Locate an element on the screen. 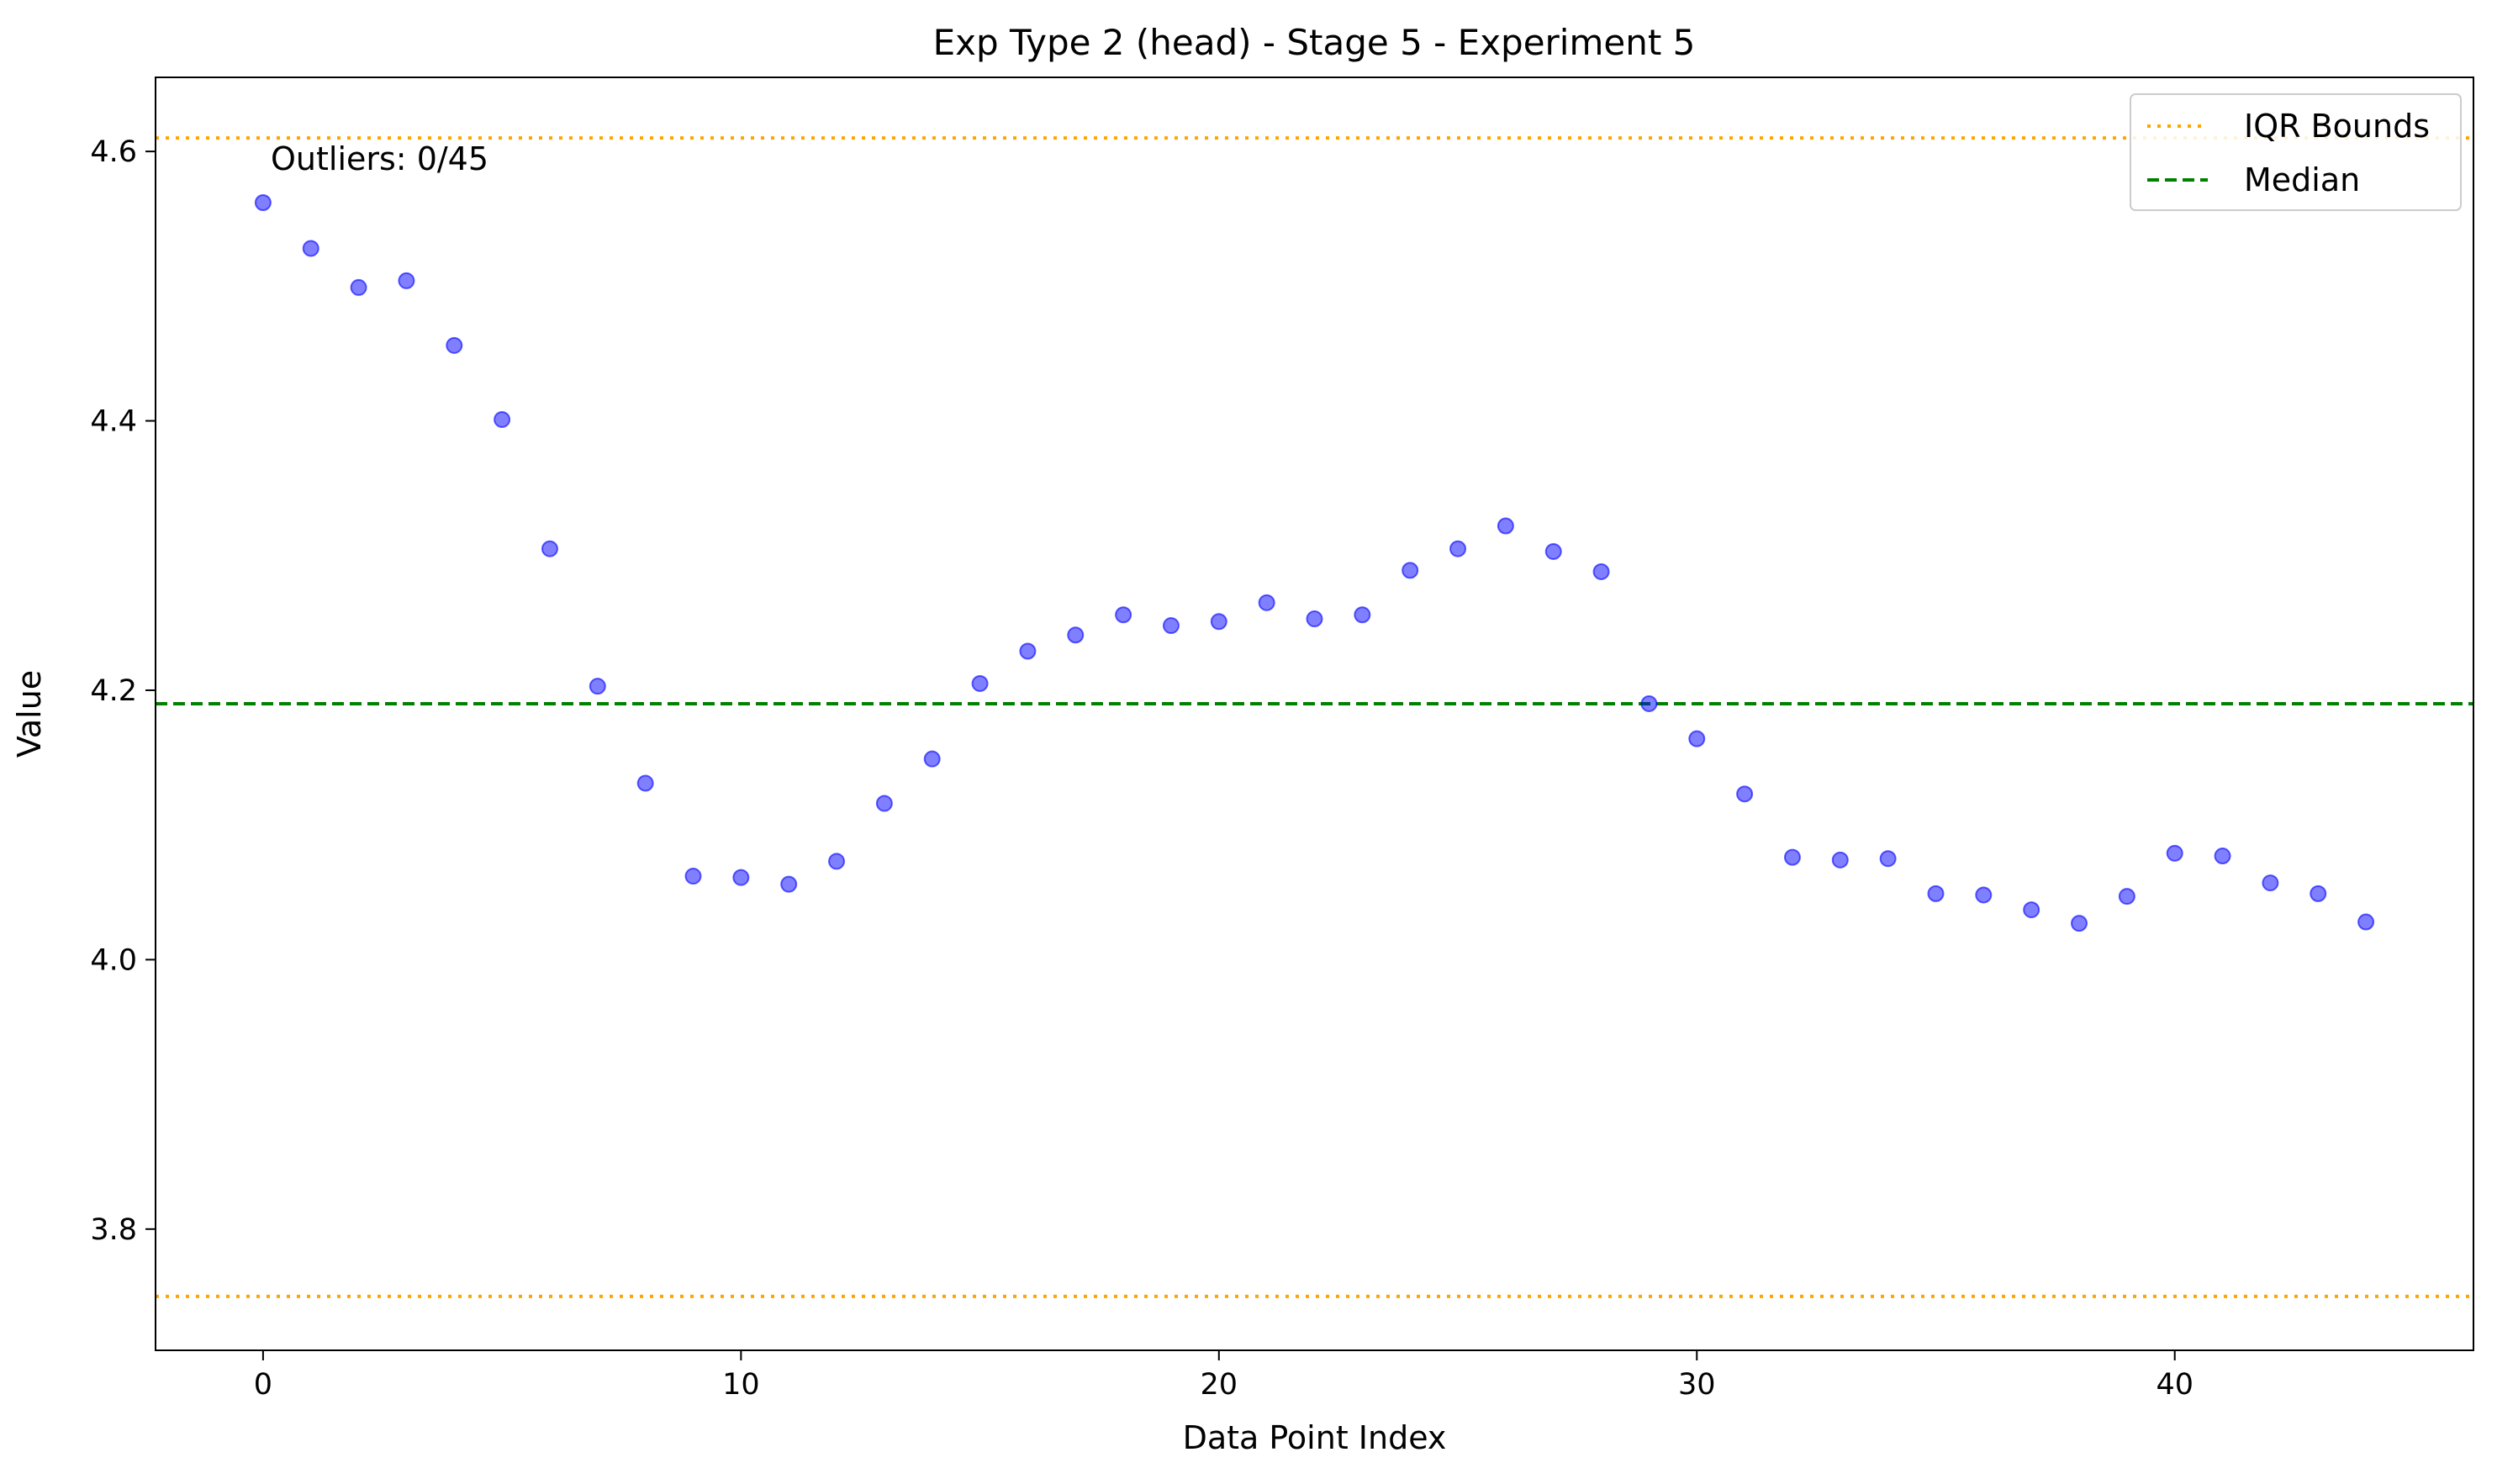 The height and width of the screenshot is (1484, 2497). x-axis-label: Data Point Index is located at coordinates (1315, 1437).